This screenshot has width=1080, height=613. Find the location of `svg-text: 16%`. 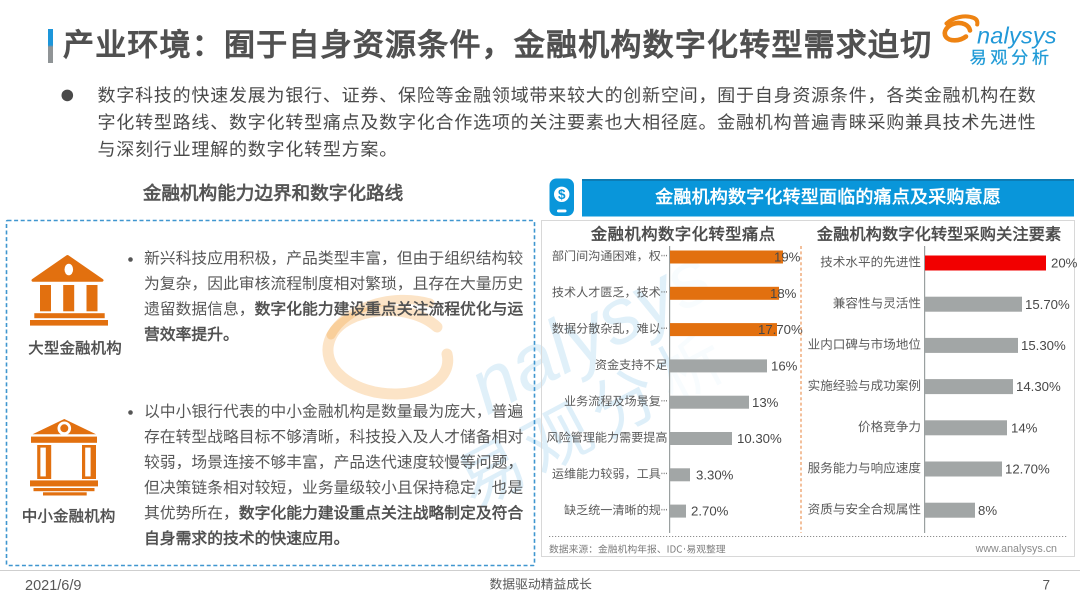

svg-text: 16% is located at coordinates (784, 366).